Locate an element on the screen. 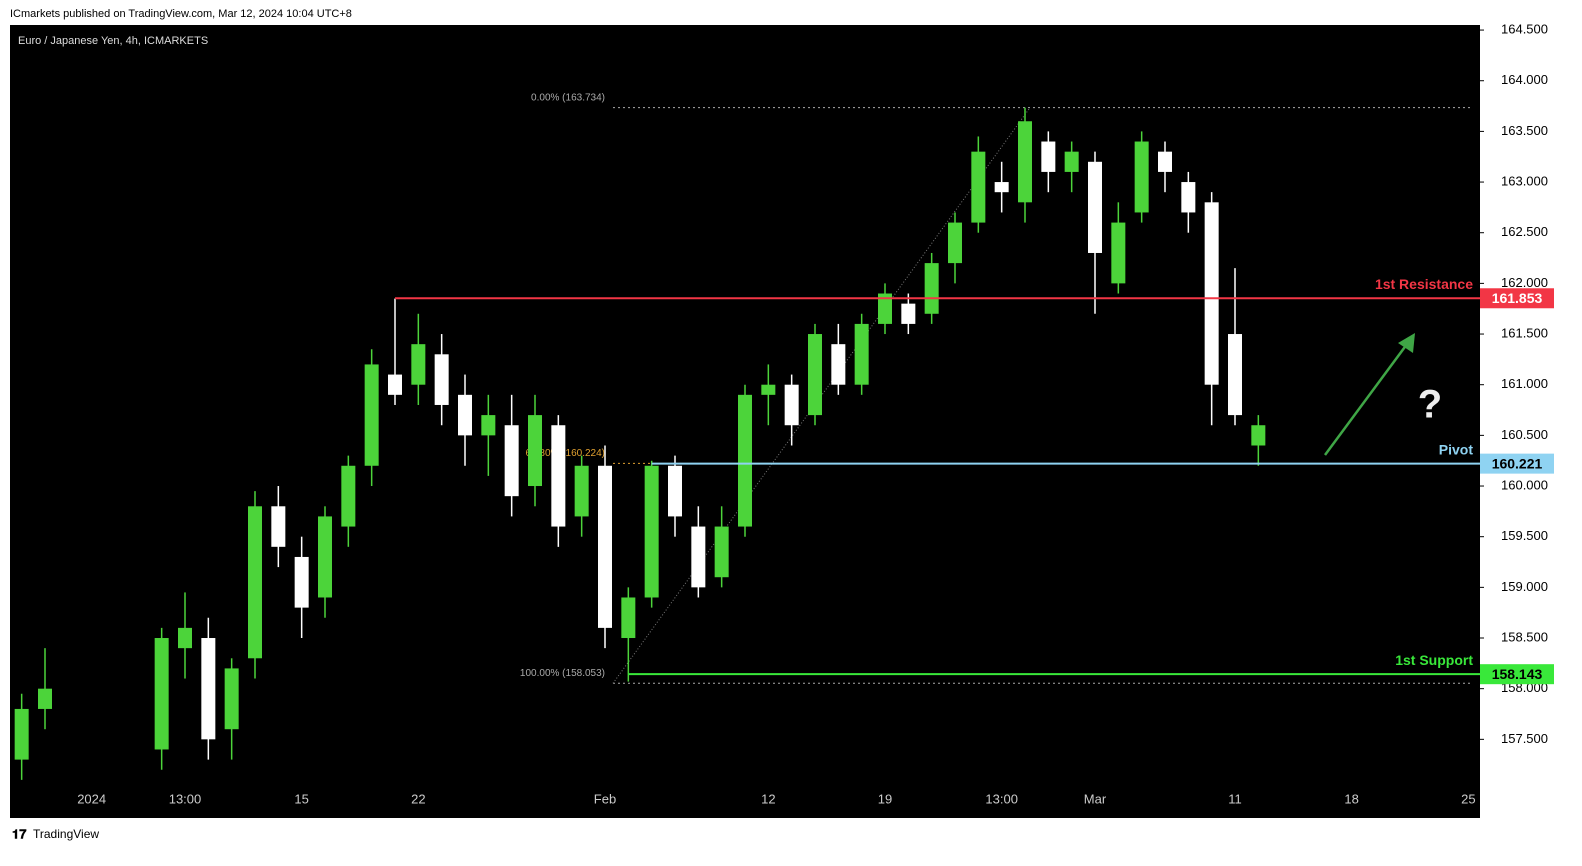 This screenshot has height=866, width=1582. y-tick-label: 158.500 is located at coordinates (1524, 636).